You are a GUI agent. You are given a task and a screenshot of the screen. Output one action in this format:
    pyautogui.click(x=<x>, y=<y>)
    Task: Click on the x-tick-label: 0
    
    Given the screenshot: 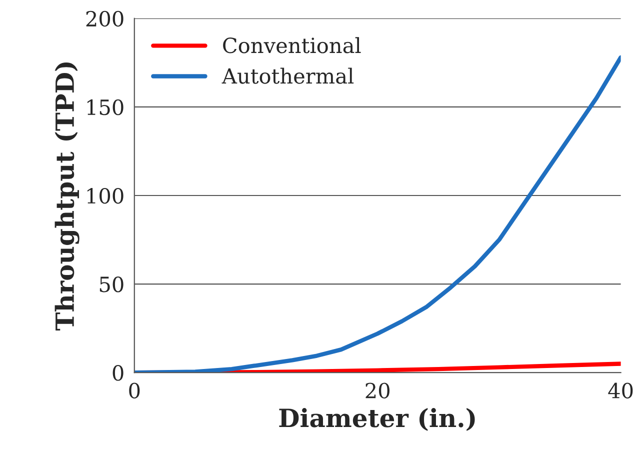 What is the action you would take?
    pyautogui.click(x=134, y=390)
    